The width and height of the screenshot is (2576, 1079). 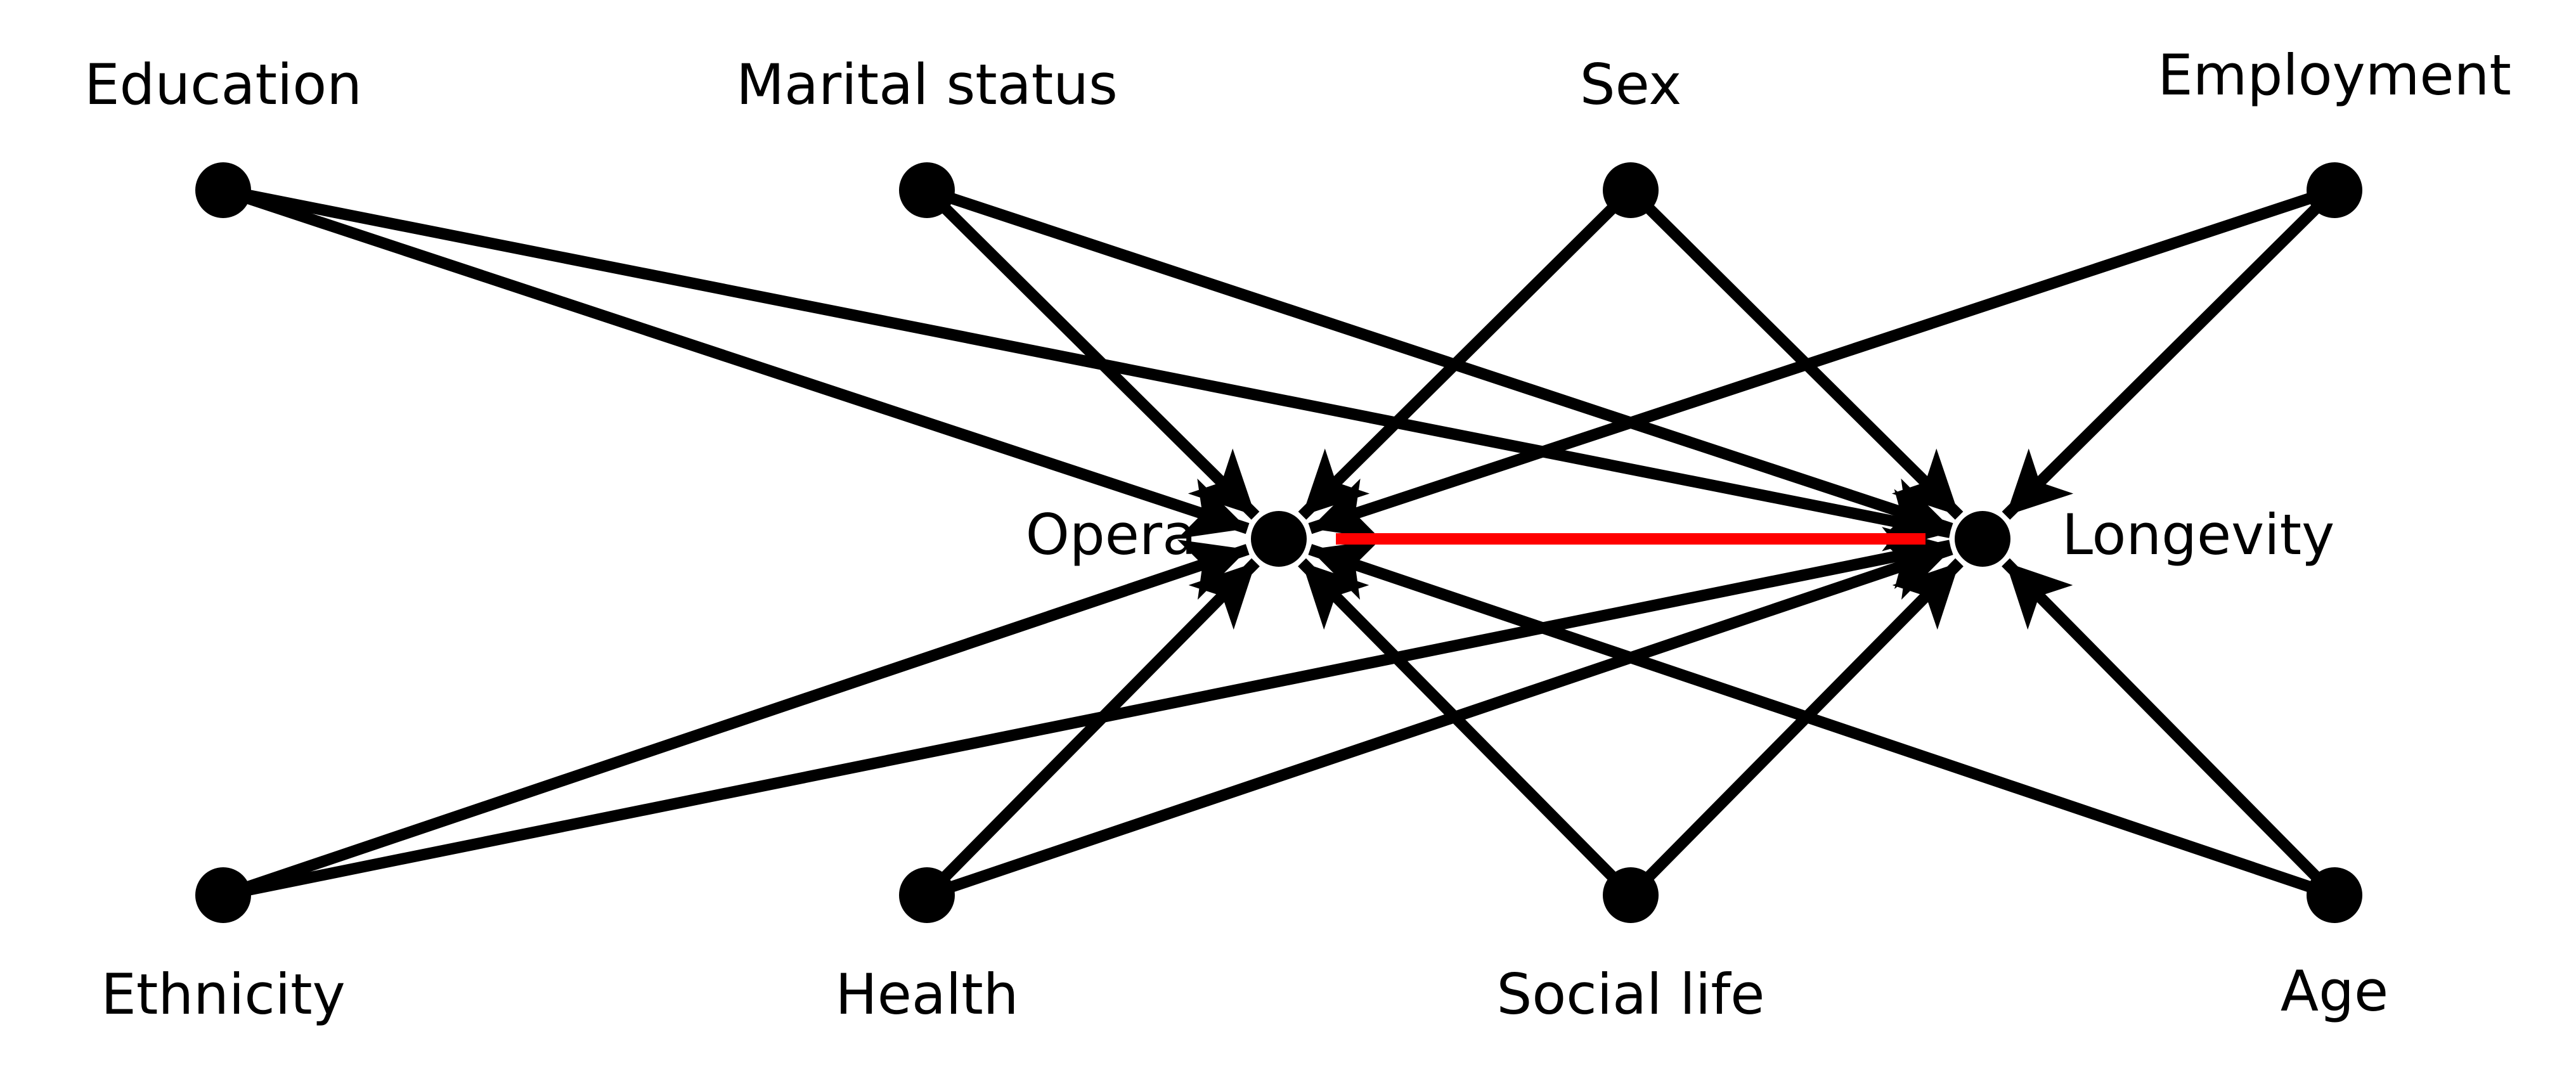 What do you see at coordinates (927, 84) in the screenshot?
I see `node-label-marital: Marital status` at bounding box center [927, 84].